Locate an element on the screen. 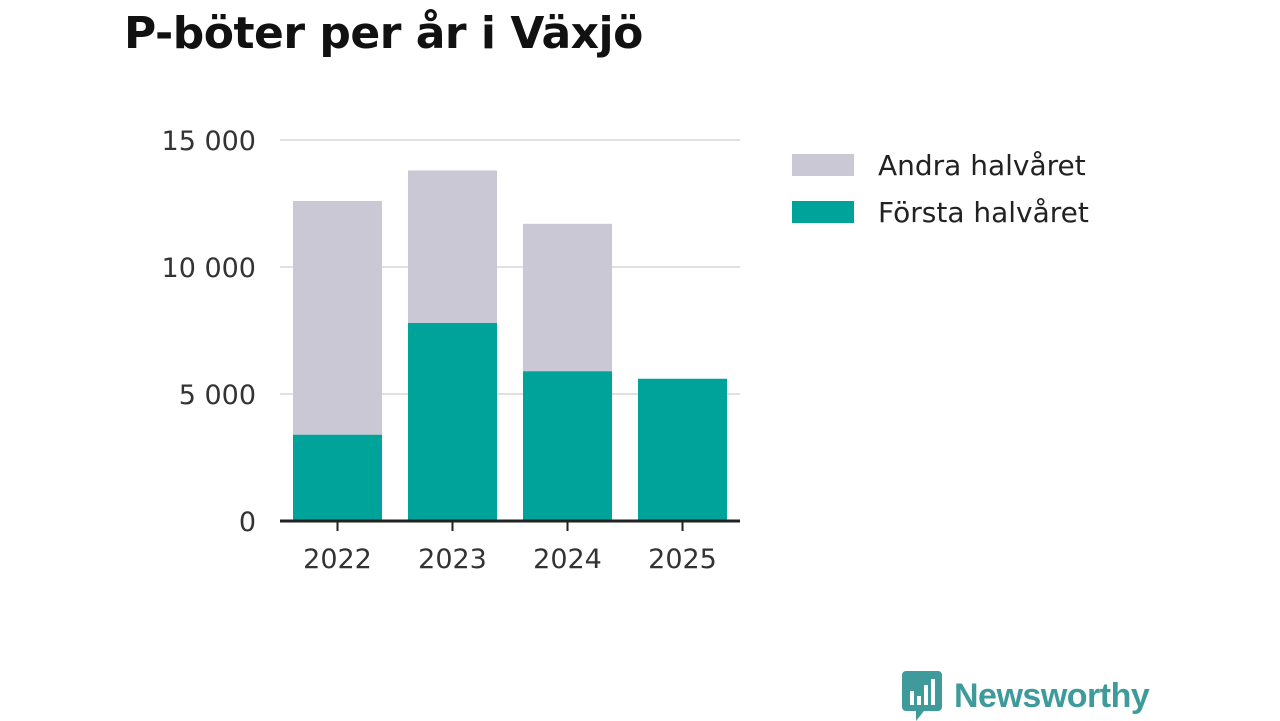 The image size is (1280, 721). x-tick-label: 2023 is located at coordinates (452, 559).